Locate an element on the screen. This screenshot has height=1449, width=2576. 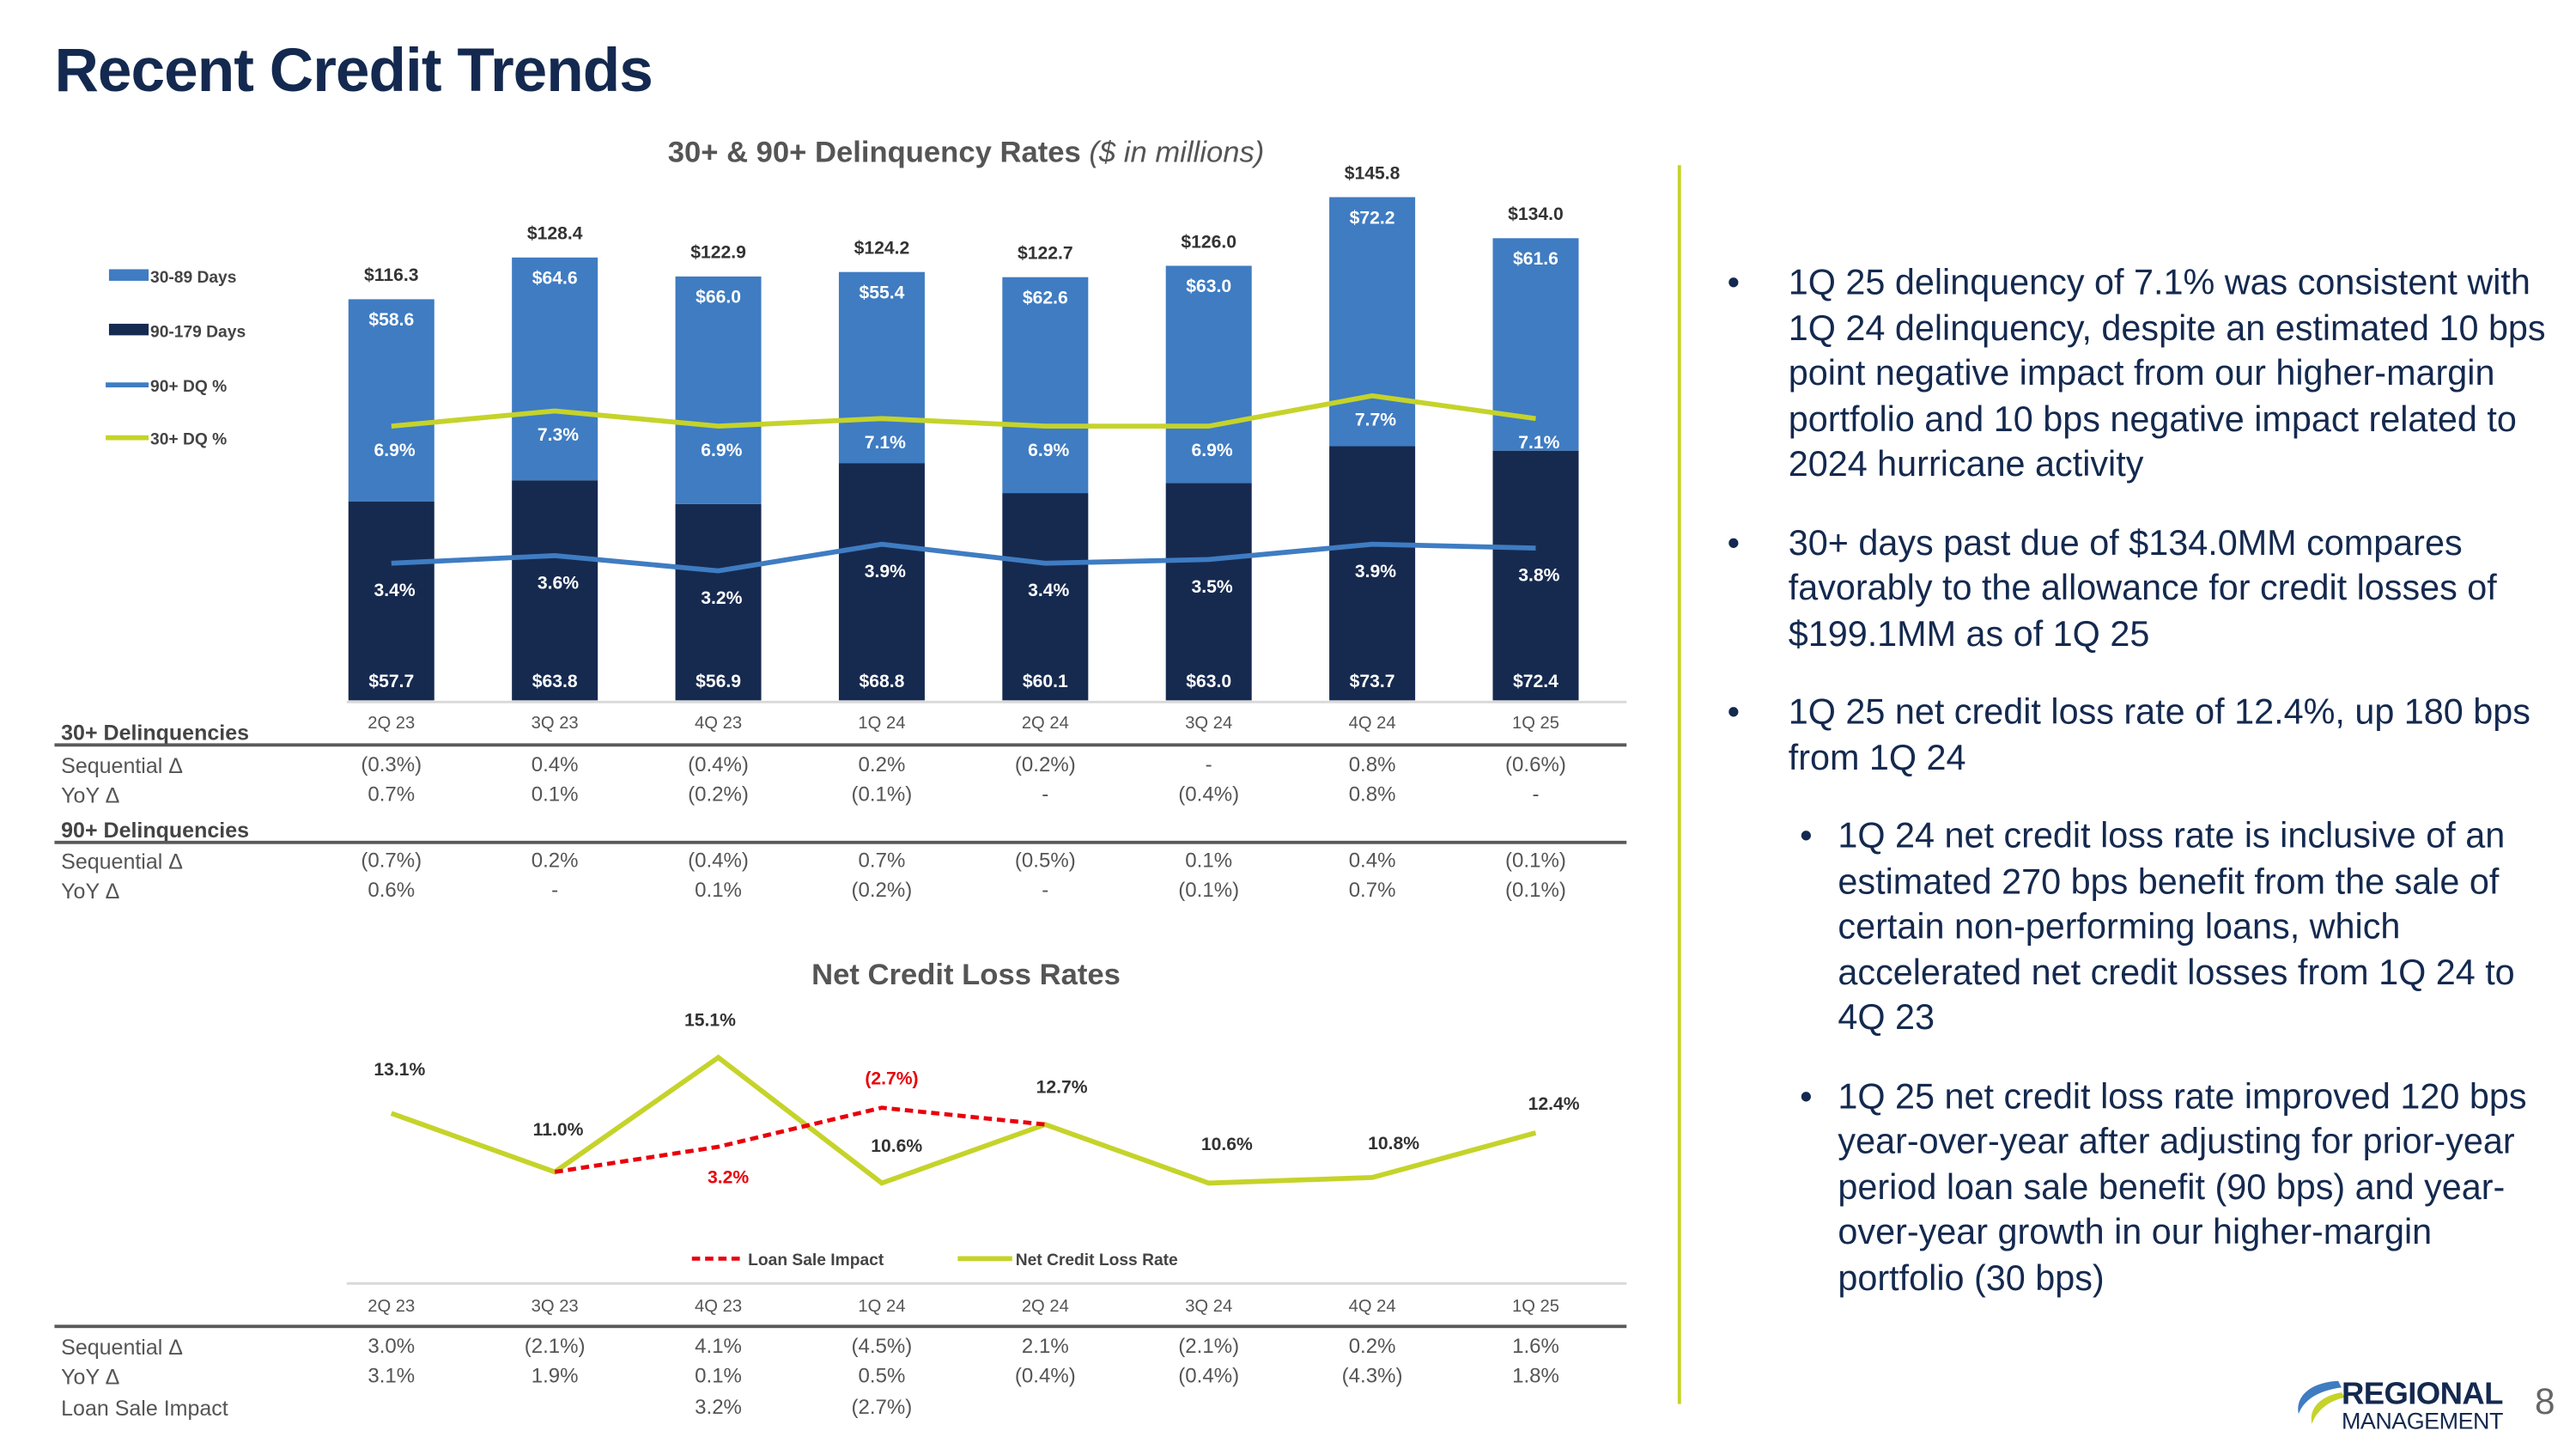
table-cell: 1.6% is located at coordinates (1535, 1346).